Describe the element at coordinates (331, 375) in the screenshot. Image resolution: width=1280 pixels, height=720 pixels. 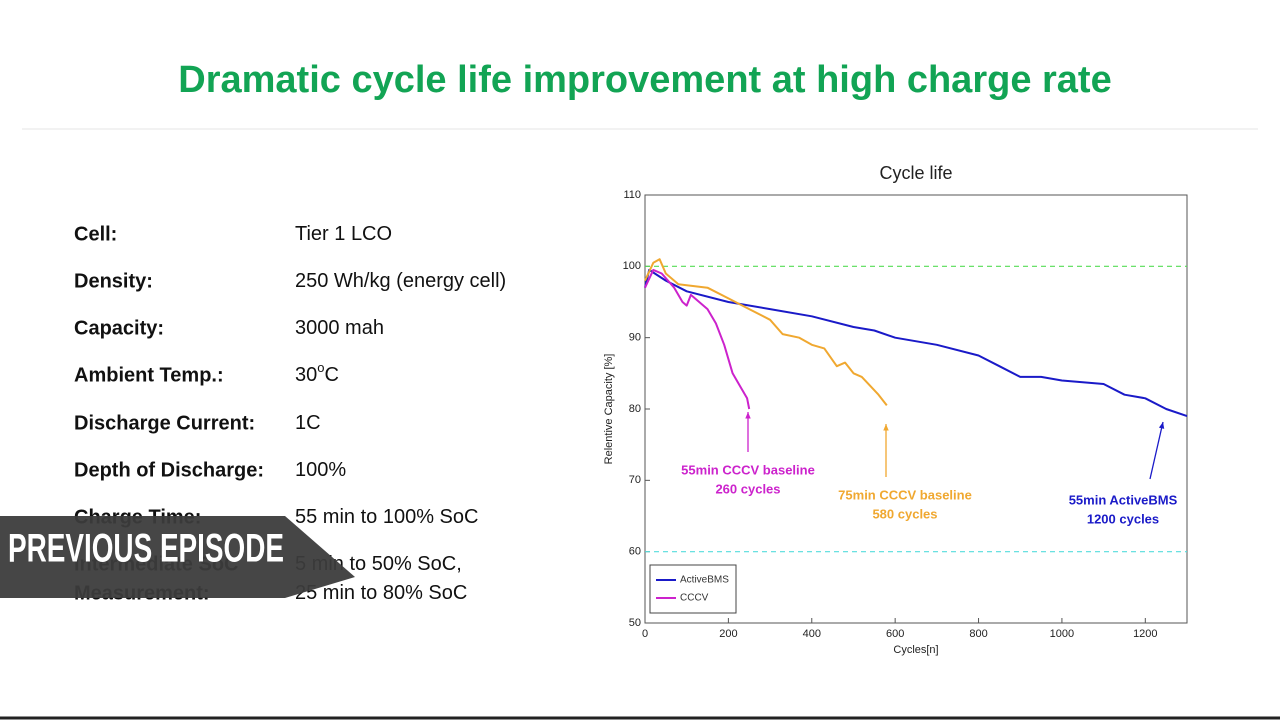
I see `spec-value-unit: C` at that location.